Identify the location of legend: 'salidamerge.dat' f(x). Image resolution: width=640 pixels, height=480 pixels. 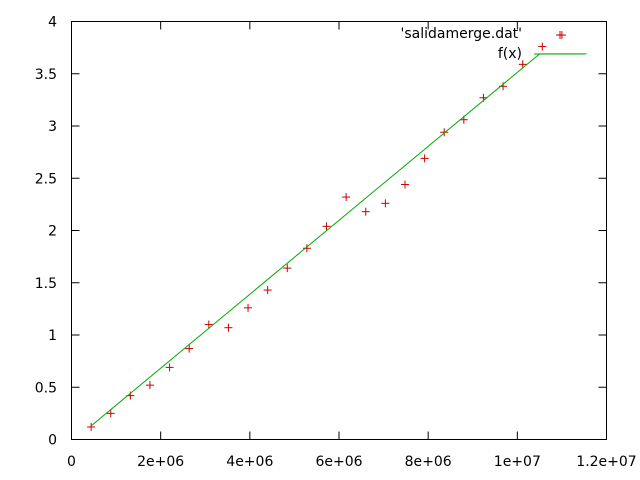
(492, 44).